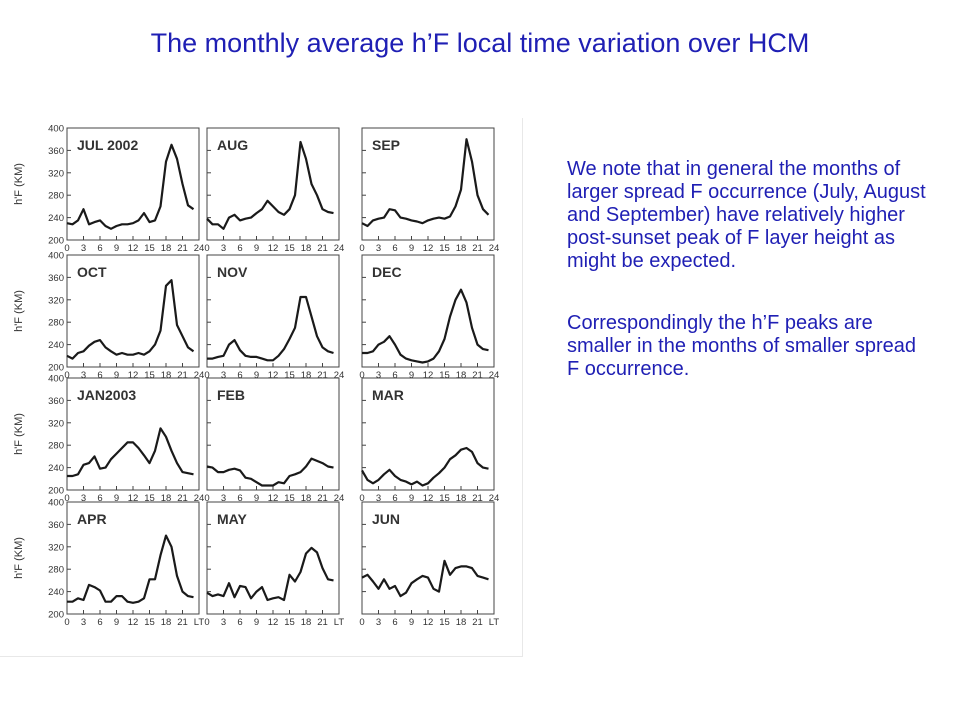 The height and width of the screenshot is (720, 960). What do you see at coordinates (130, 452) in the screenshot?
I see `series-line-jan2003` at bounding box center [130, 452].